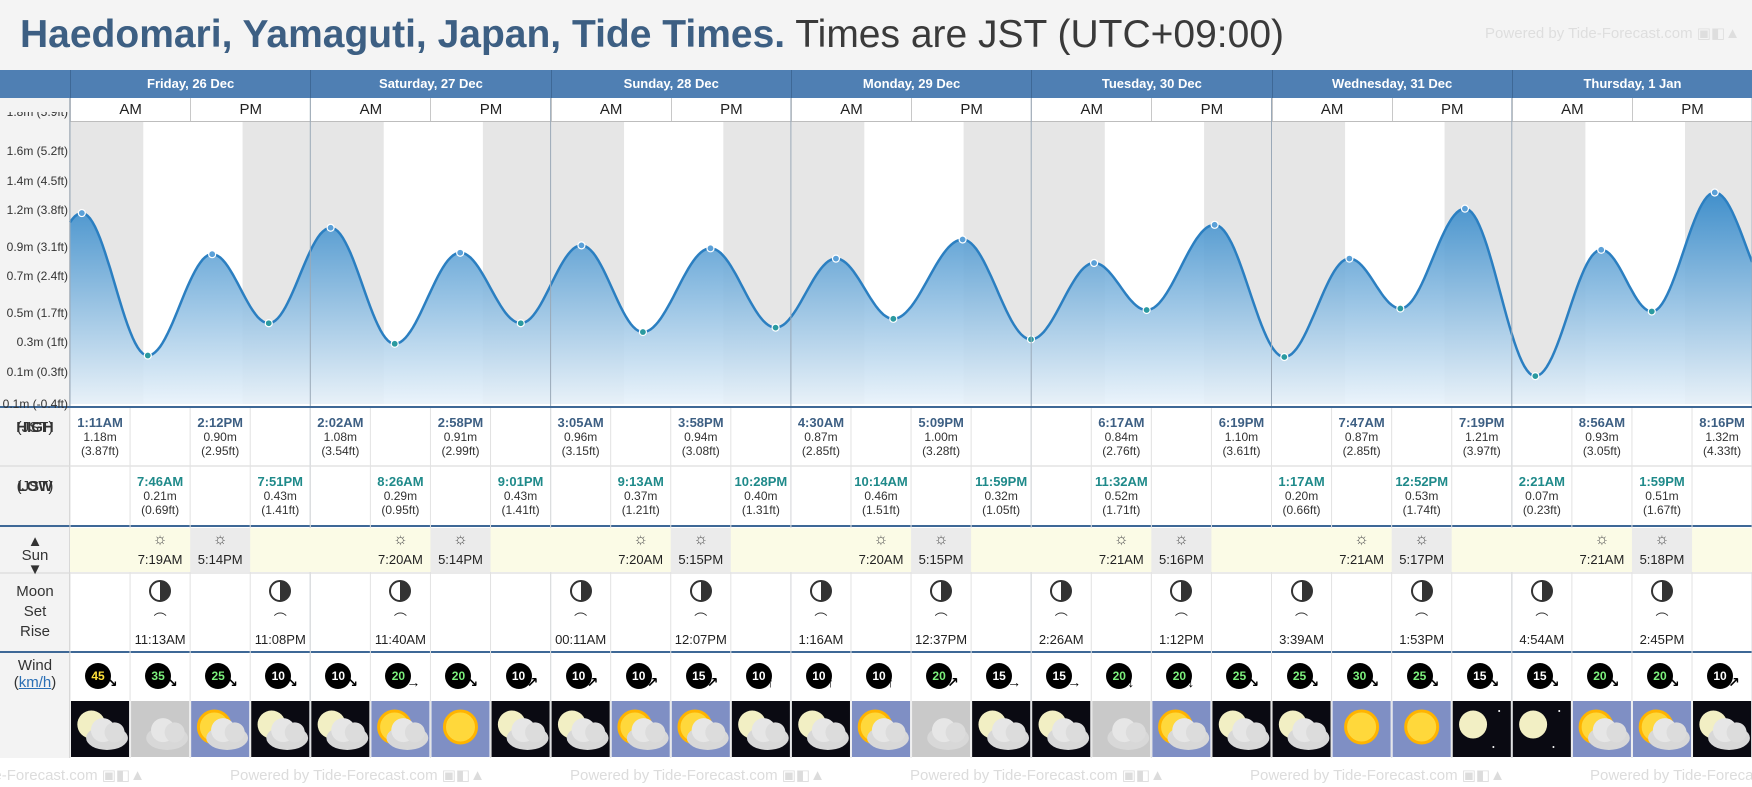 This screenshot has height=787, width=1752. Describe the element at coordinates (1391, 84) in the screenshot. I see `day-header: Wednesday, 31 Dec` at that location.